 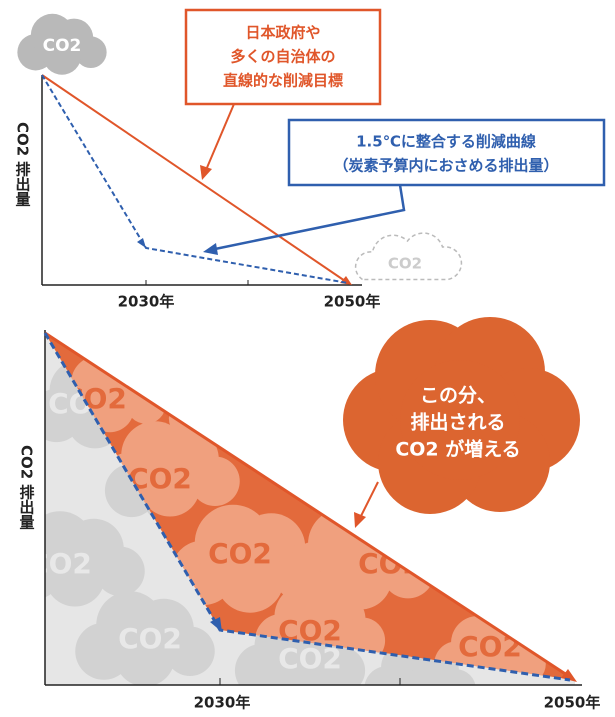 I want to click on callout-cloud, so click(x=461, y=415).